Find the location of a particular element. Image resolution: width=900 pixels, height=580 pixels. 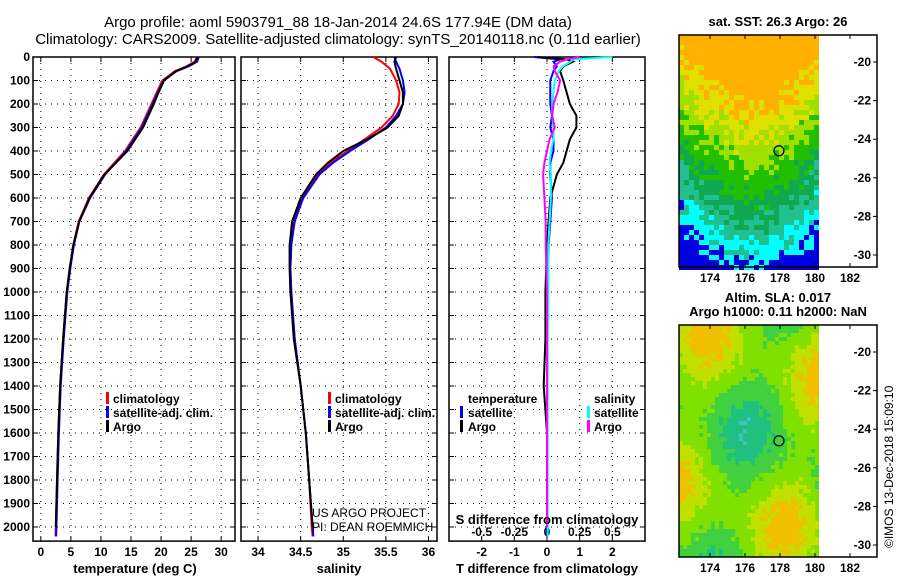

legend-label: climatology is located at coordinates (146, 399).